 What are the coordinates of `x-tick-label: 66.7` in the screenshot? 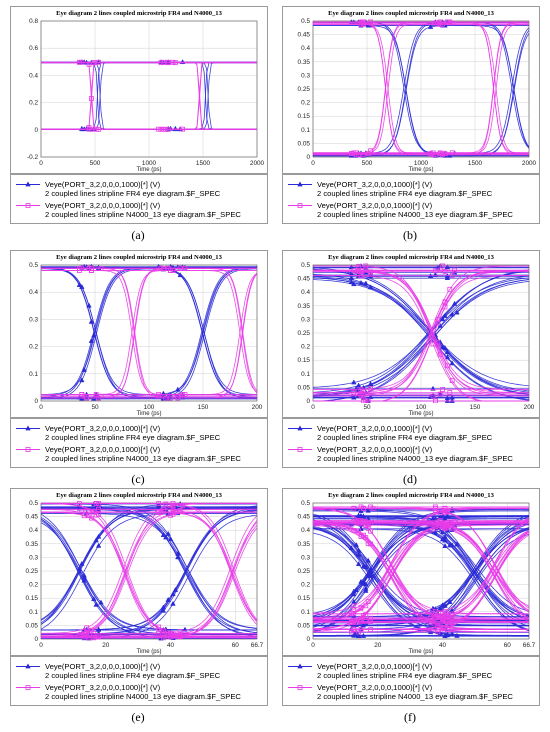 It's located at (257, 645).